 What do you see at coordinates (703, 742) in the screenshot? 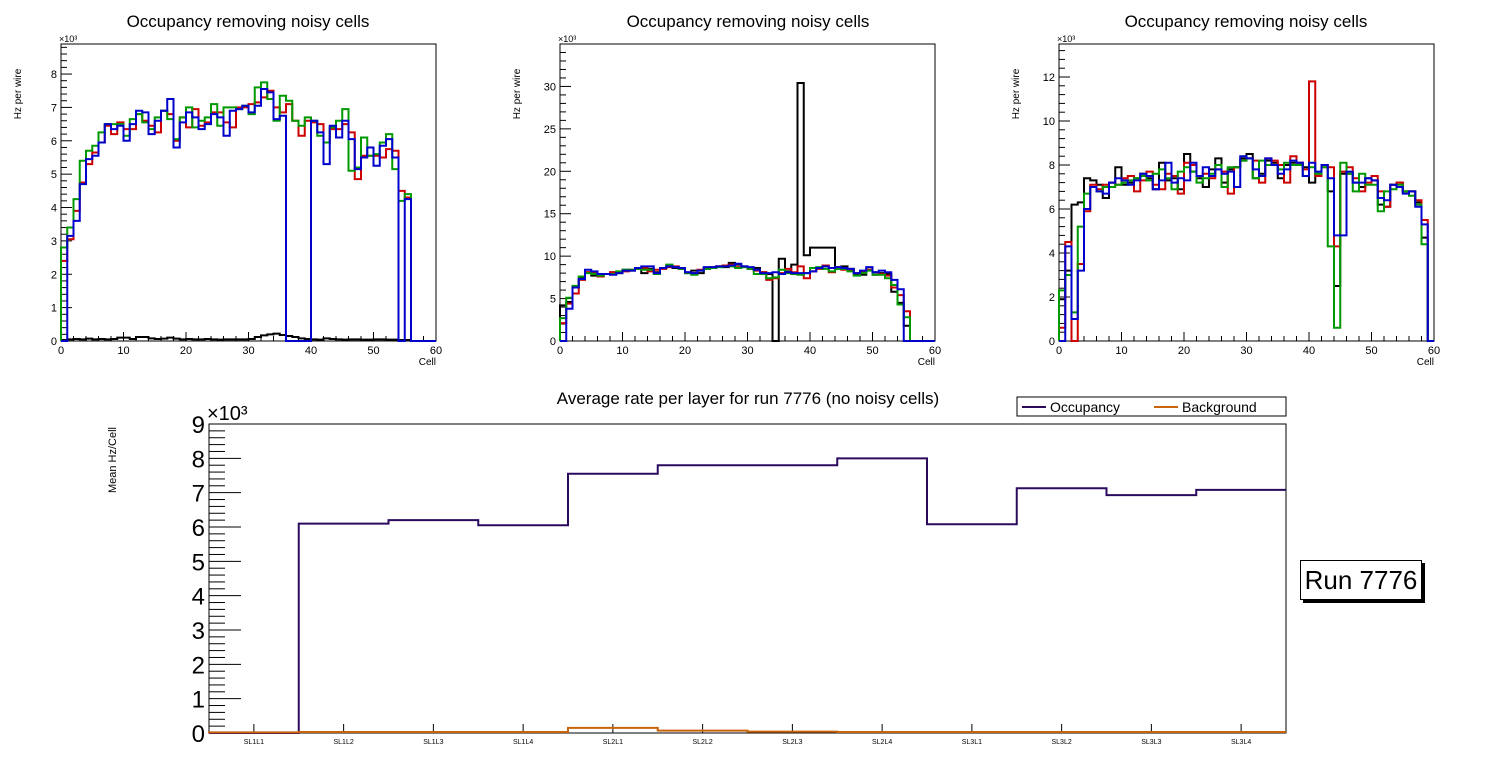
I see `x-category-label: SL2L2` at bounding box center [703, 742].